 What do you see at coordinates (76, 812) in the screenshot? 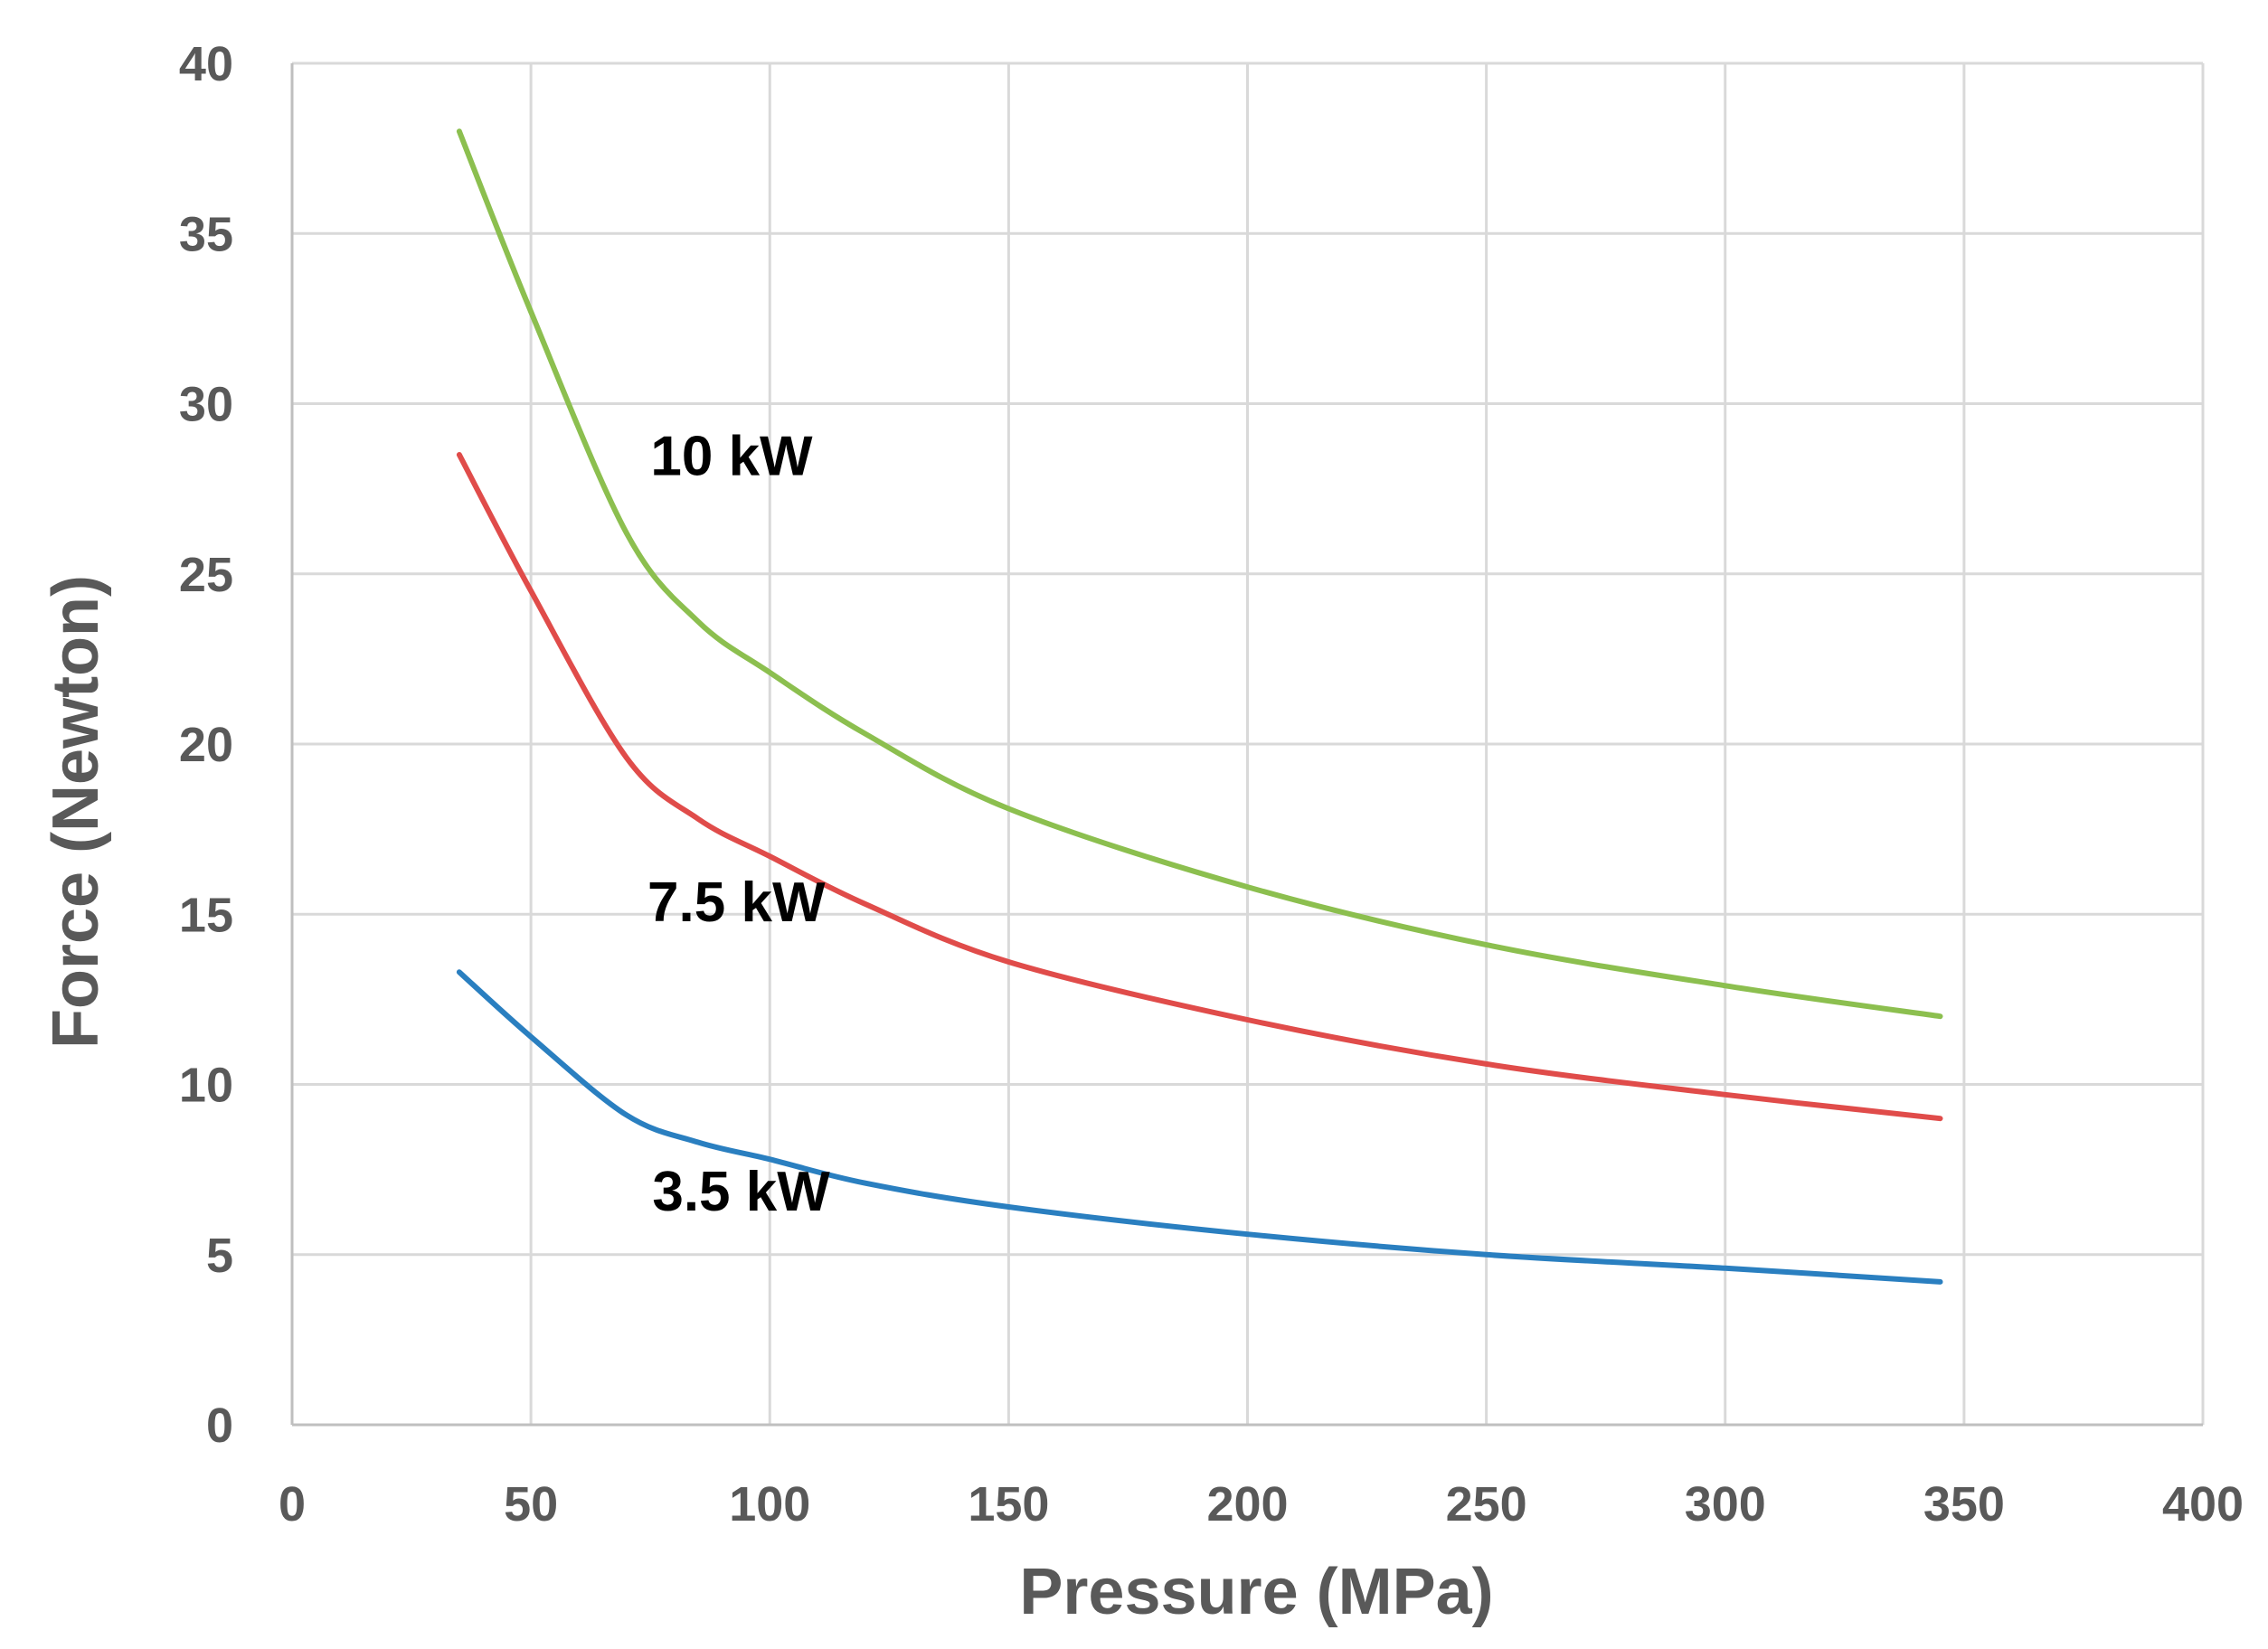
I see `y-axis-title: Force (Newton)` at bounding box center [76, 812].